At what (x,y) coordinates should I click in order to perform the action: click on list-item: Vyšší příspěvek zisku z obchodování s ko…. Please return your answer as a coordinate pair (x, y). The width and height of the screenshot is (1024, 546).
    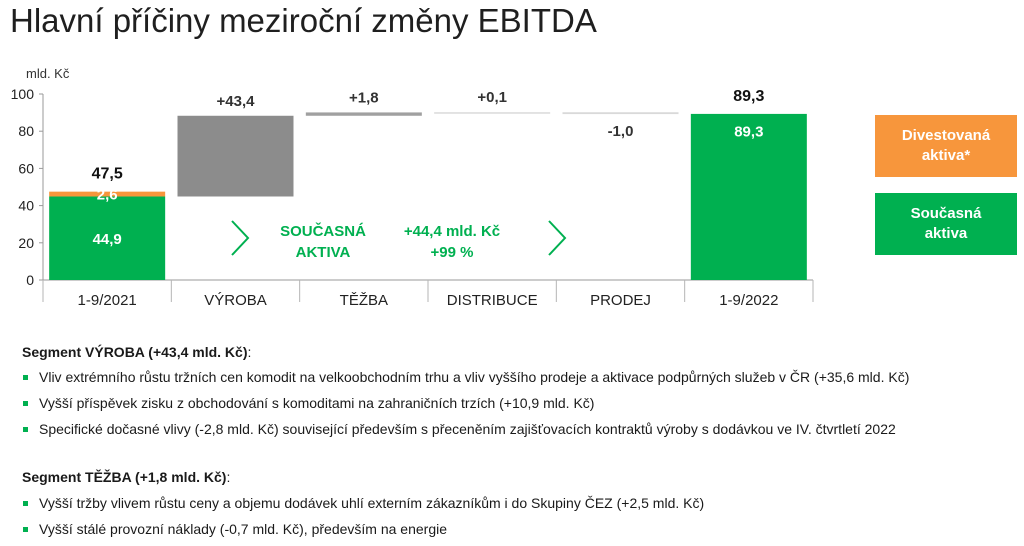
    Looking at the image, I should click on (465, 407).